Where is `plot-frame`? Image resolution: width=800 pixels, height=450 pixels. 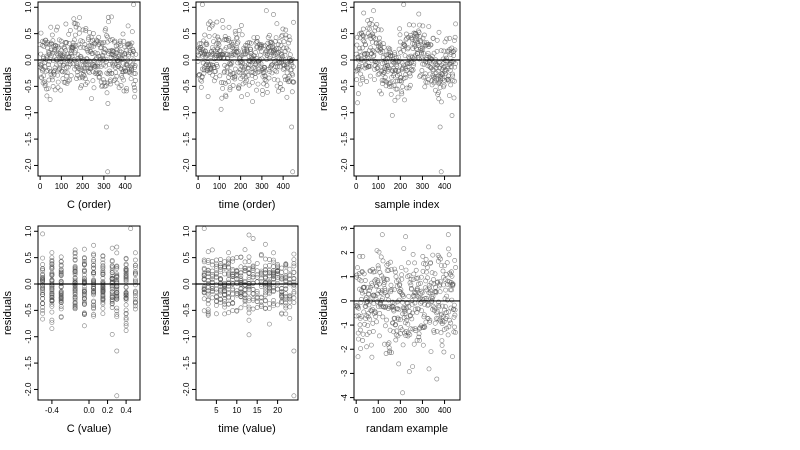 plot-frame is located at coordinates (247, 313).